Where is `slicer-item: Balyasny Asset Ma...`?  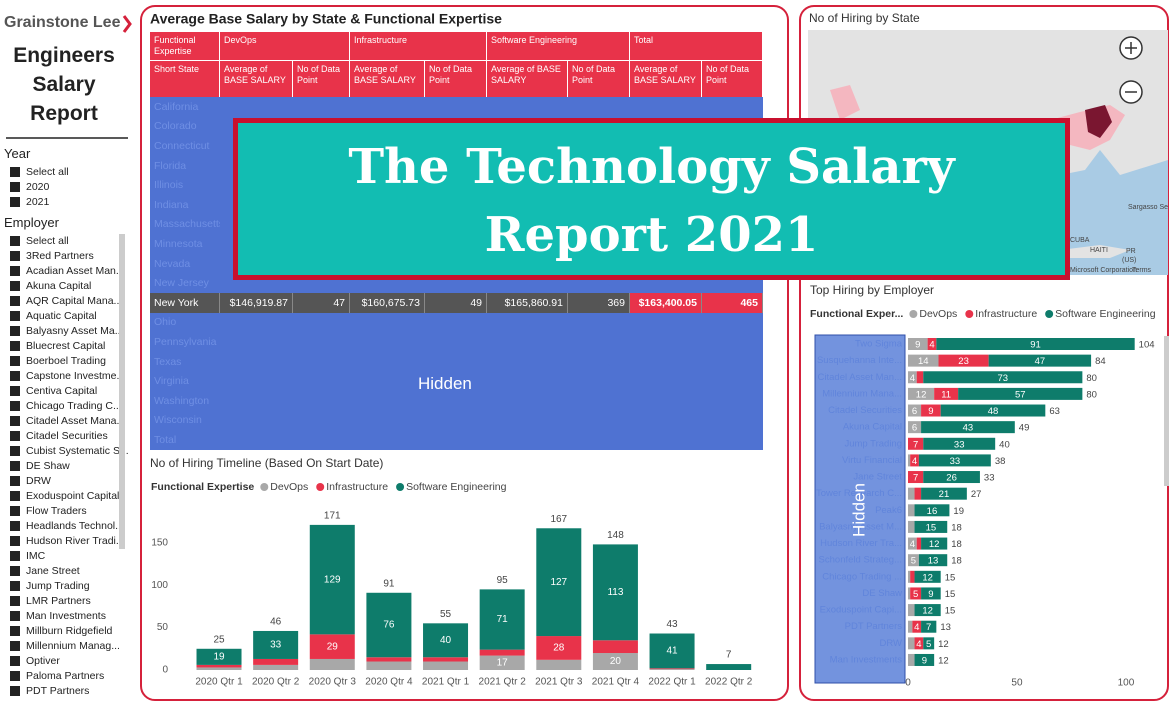
slicer-item: Balyasny Asset Ma... is located at coordinates (66, 331).